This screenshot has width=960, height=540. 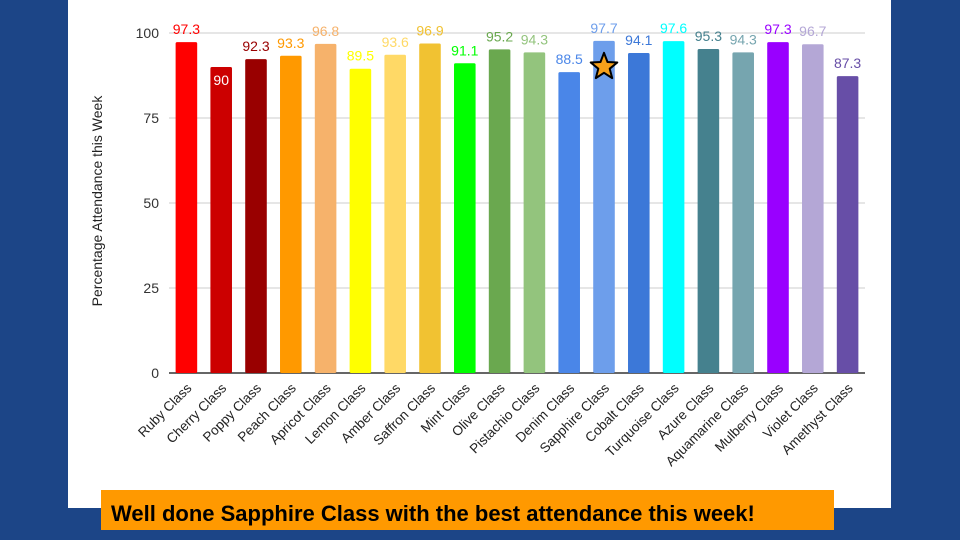 I want to click on y-tick-label: 0, so click(x=155, y=373).